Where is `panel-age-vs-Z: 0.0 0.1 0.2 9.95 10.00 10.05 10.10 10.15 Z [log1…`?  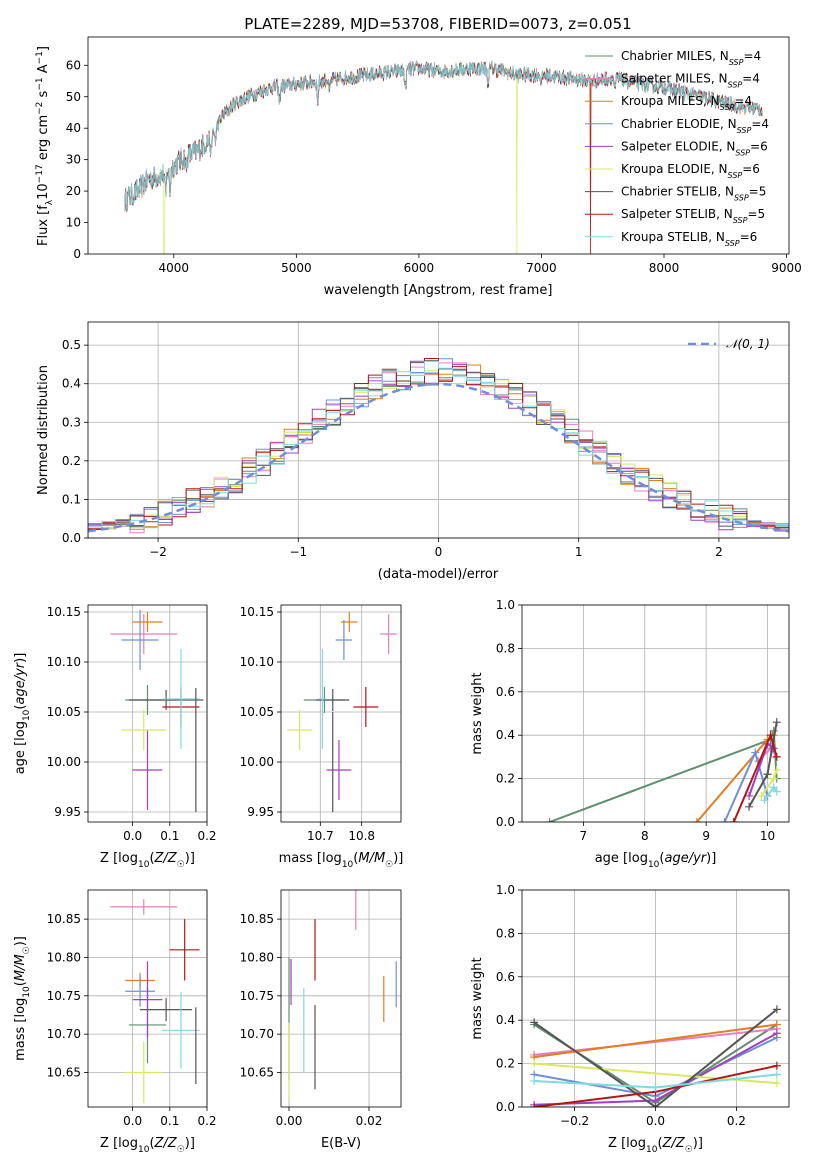 panel-age-vs-Z: 0.0 0.1 0.2 9.95 10.00 10.05 10.10 10.15 Z [log1… is located at coordinates (115, 737).